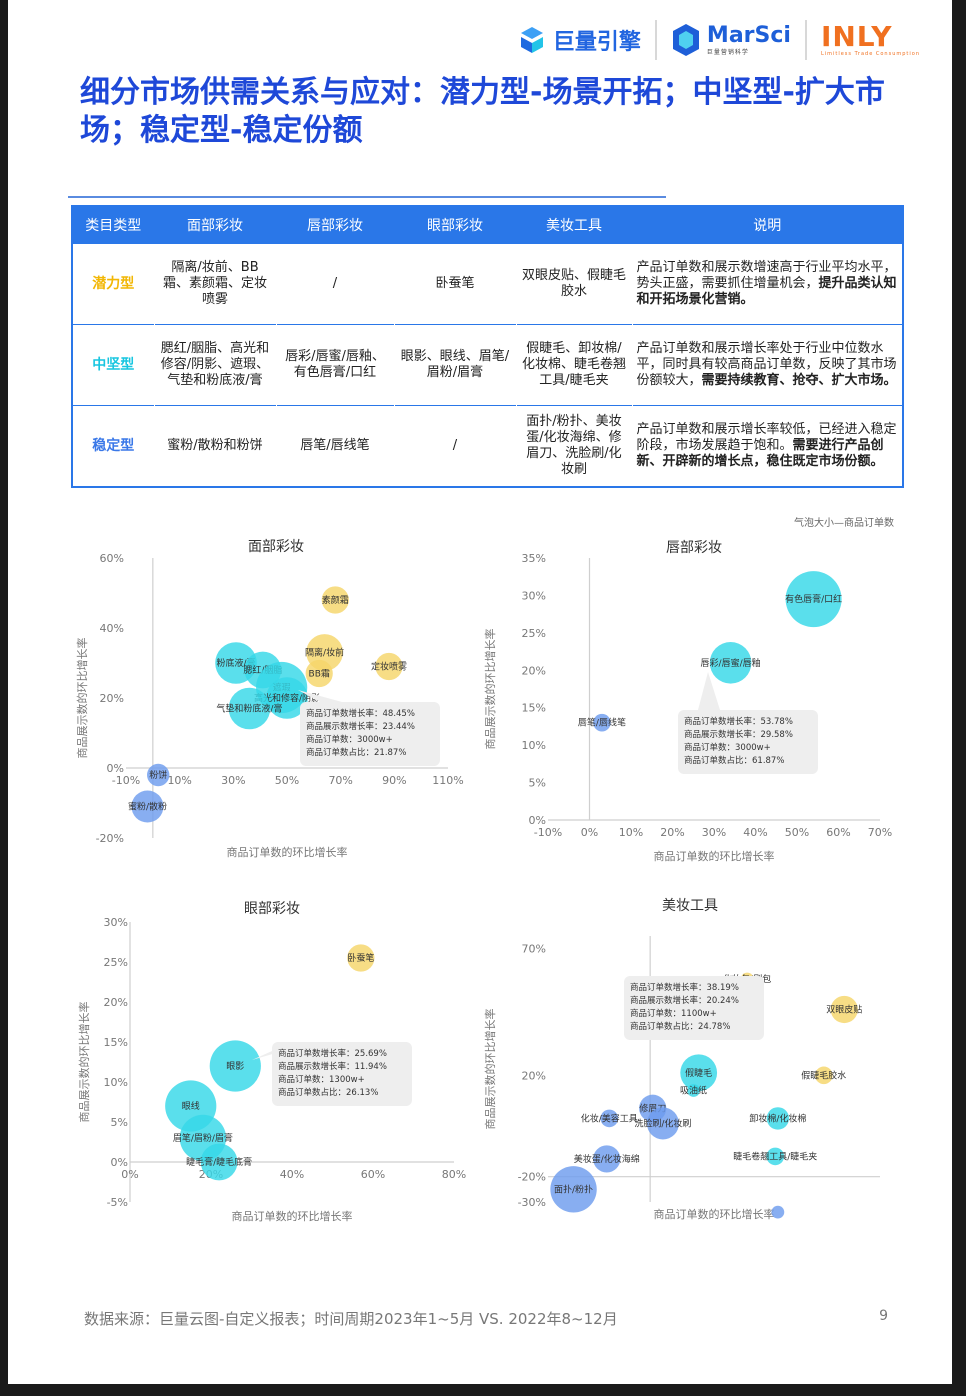 This screenshot has width=966, height=1396. Describe the element at coordinates (823, 1075) in the screenshot. I see `bubble-label: 假睫毛胶水` at that location.